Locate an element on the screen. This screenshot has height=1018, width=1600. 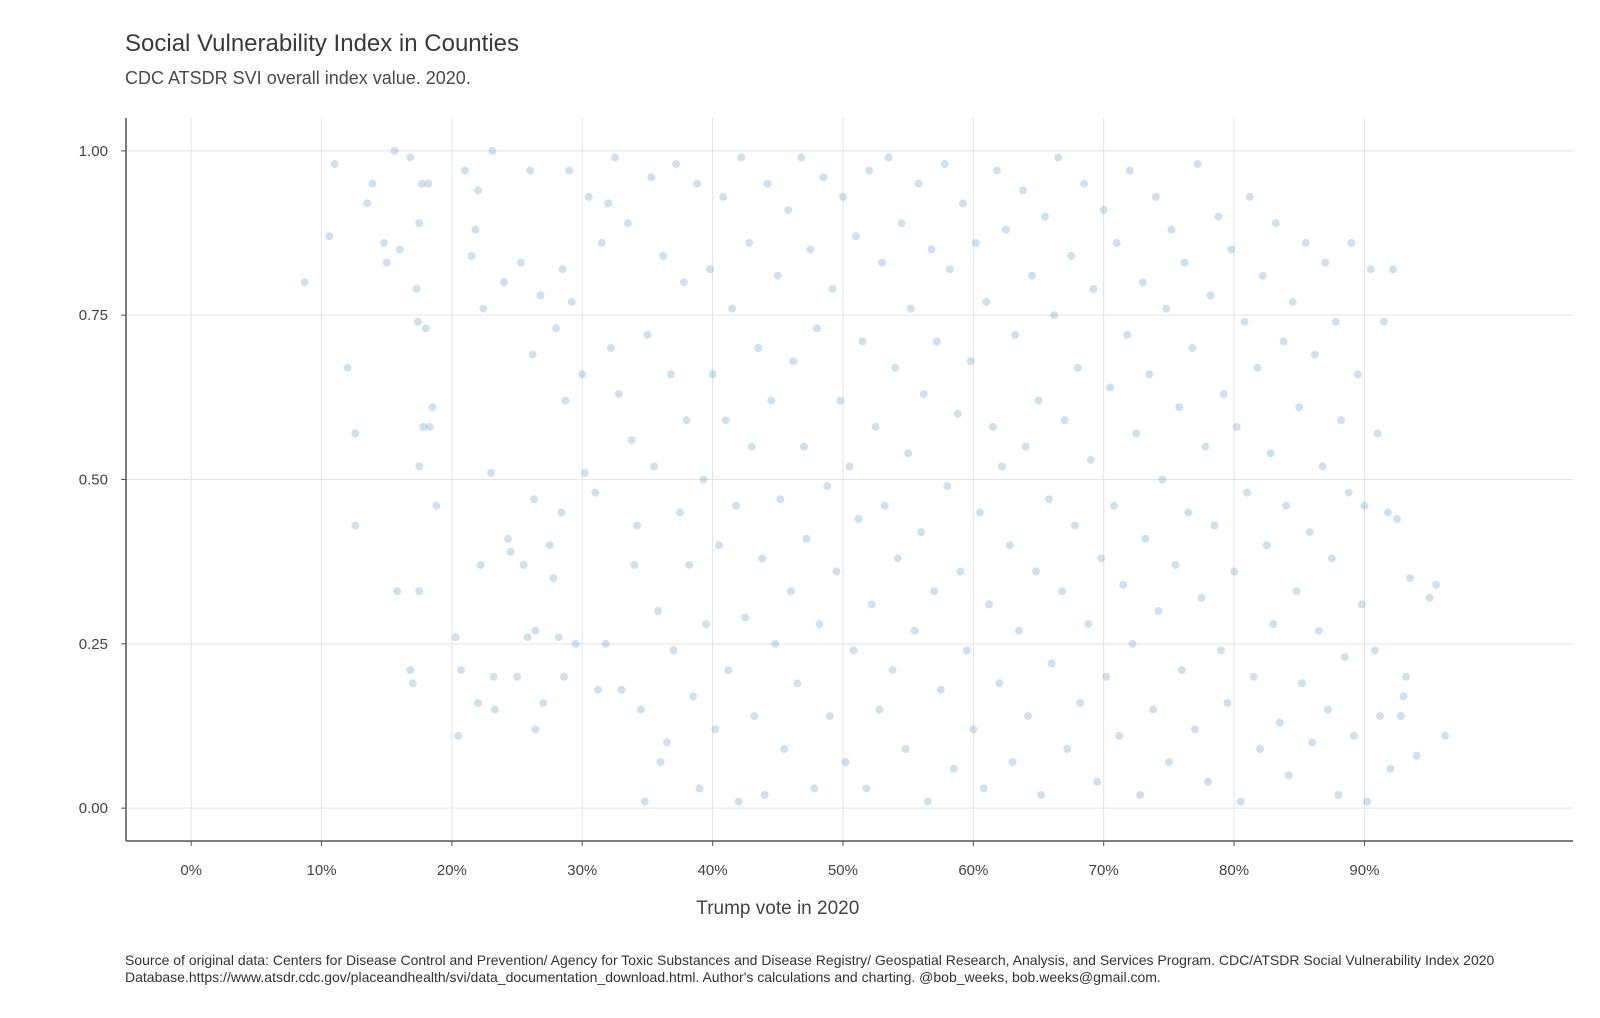
x-axis-ticks: 0% 10% 20% 30% 40% 50% 60% 70% 80% 90% is located at coordinates (779, 860).